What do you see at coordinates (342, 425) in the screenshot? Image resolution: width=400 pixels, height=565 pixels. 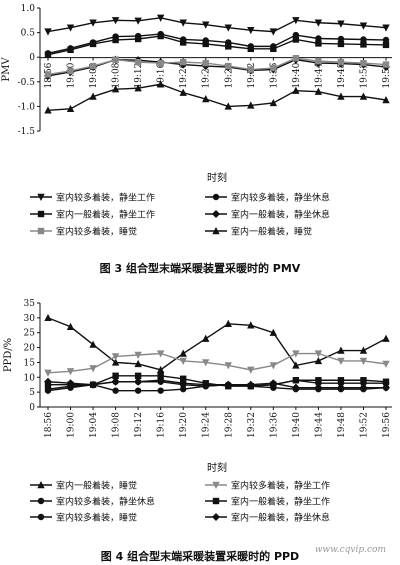 I see `figure4-x-tick-label: 19:48` at bounding box center [342, 425].